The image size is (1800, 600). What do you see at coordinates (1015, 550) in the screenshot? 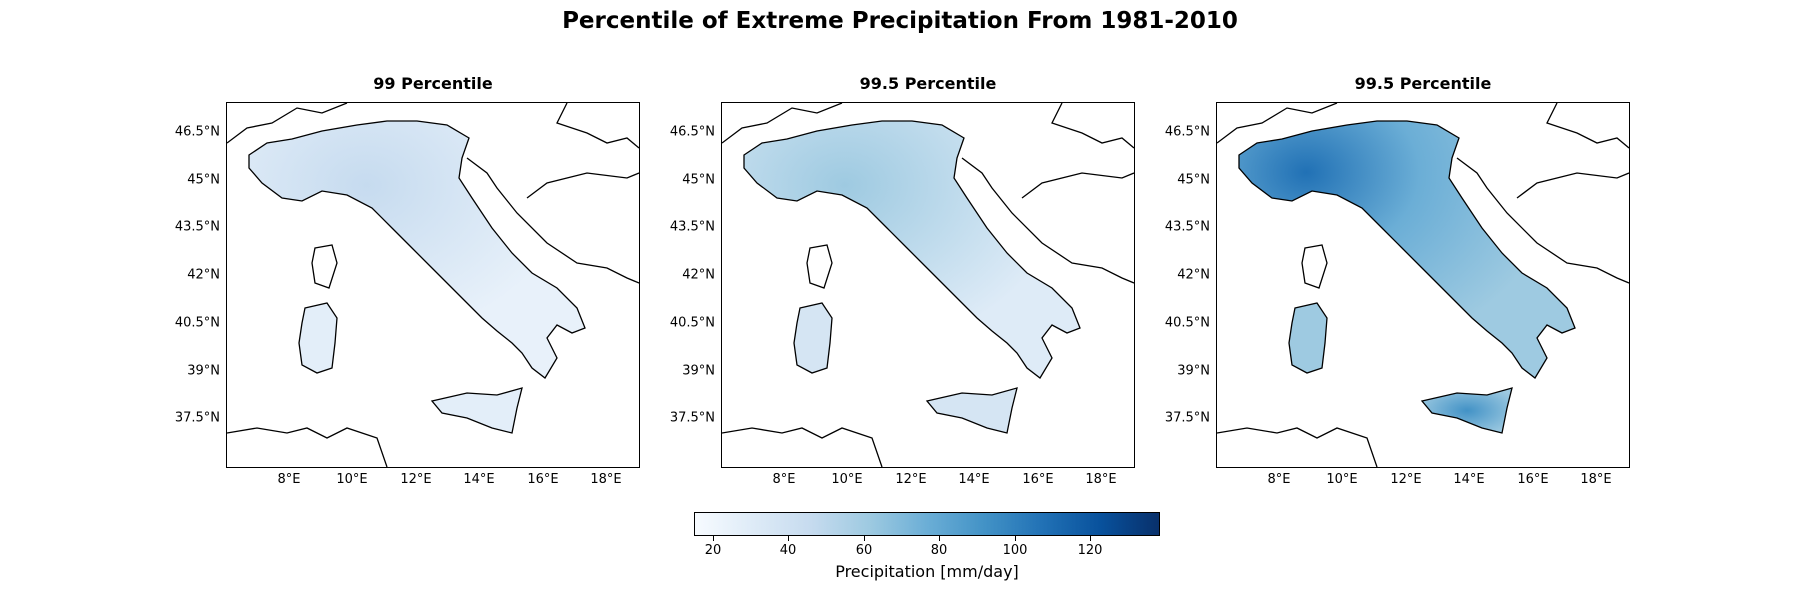
I see `colorbar-tick-label: 100` at bounding box center [1015, 550].